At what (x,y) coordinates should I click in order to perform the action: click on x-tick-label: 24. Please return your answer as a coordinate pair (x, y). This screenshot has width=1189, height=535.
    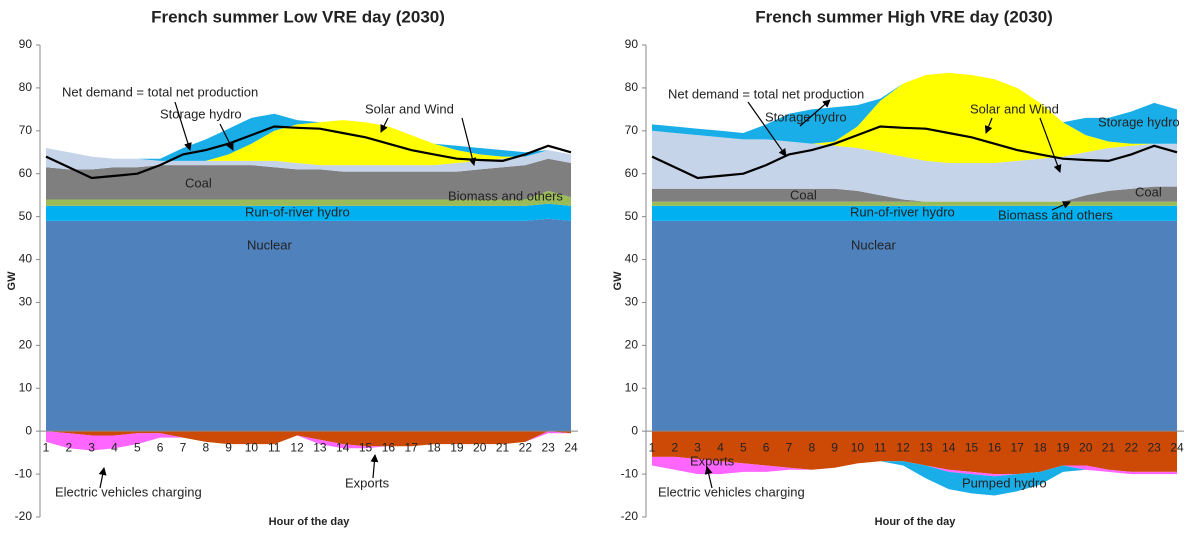
    Looking at the image, I should click on (571, 447).